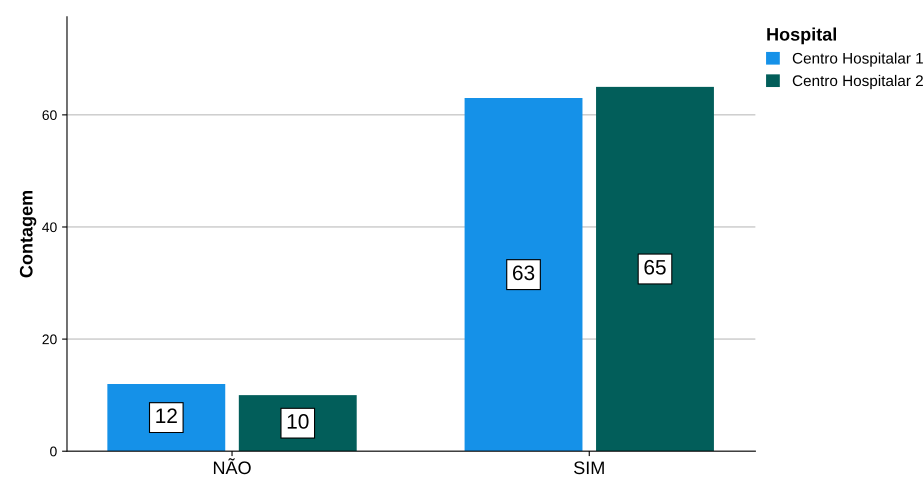 This screenshot has width=924, height=479. I want to click on y-tick-label: 0, so click(53, 451).